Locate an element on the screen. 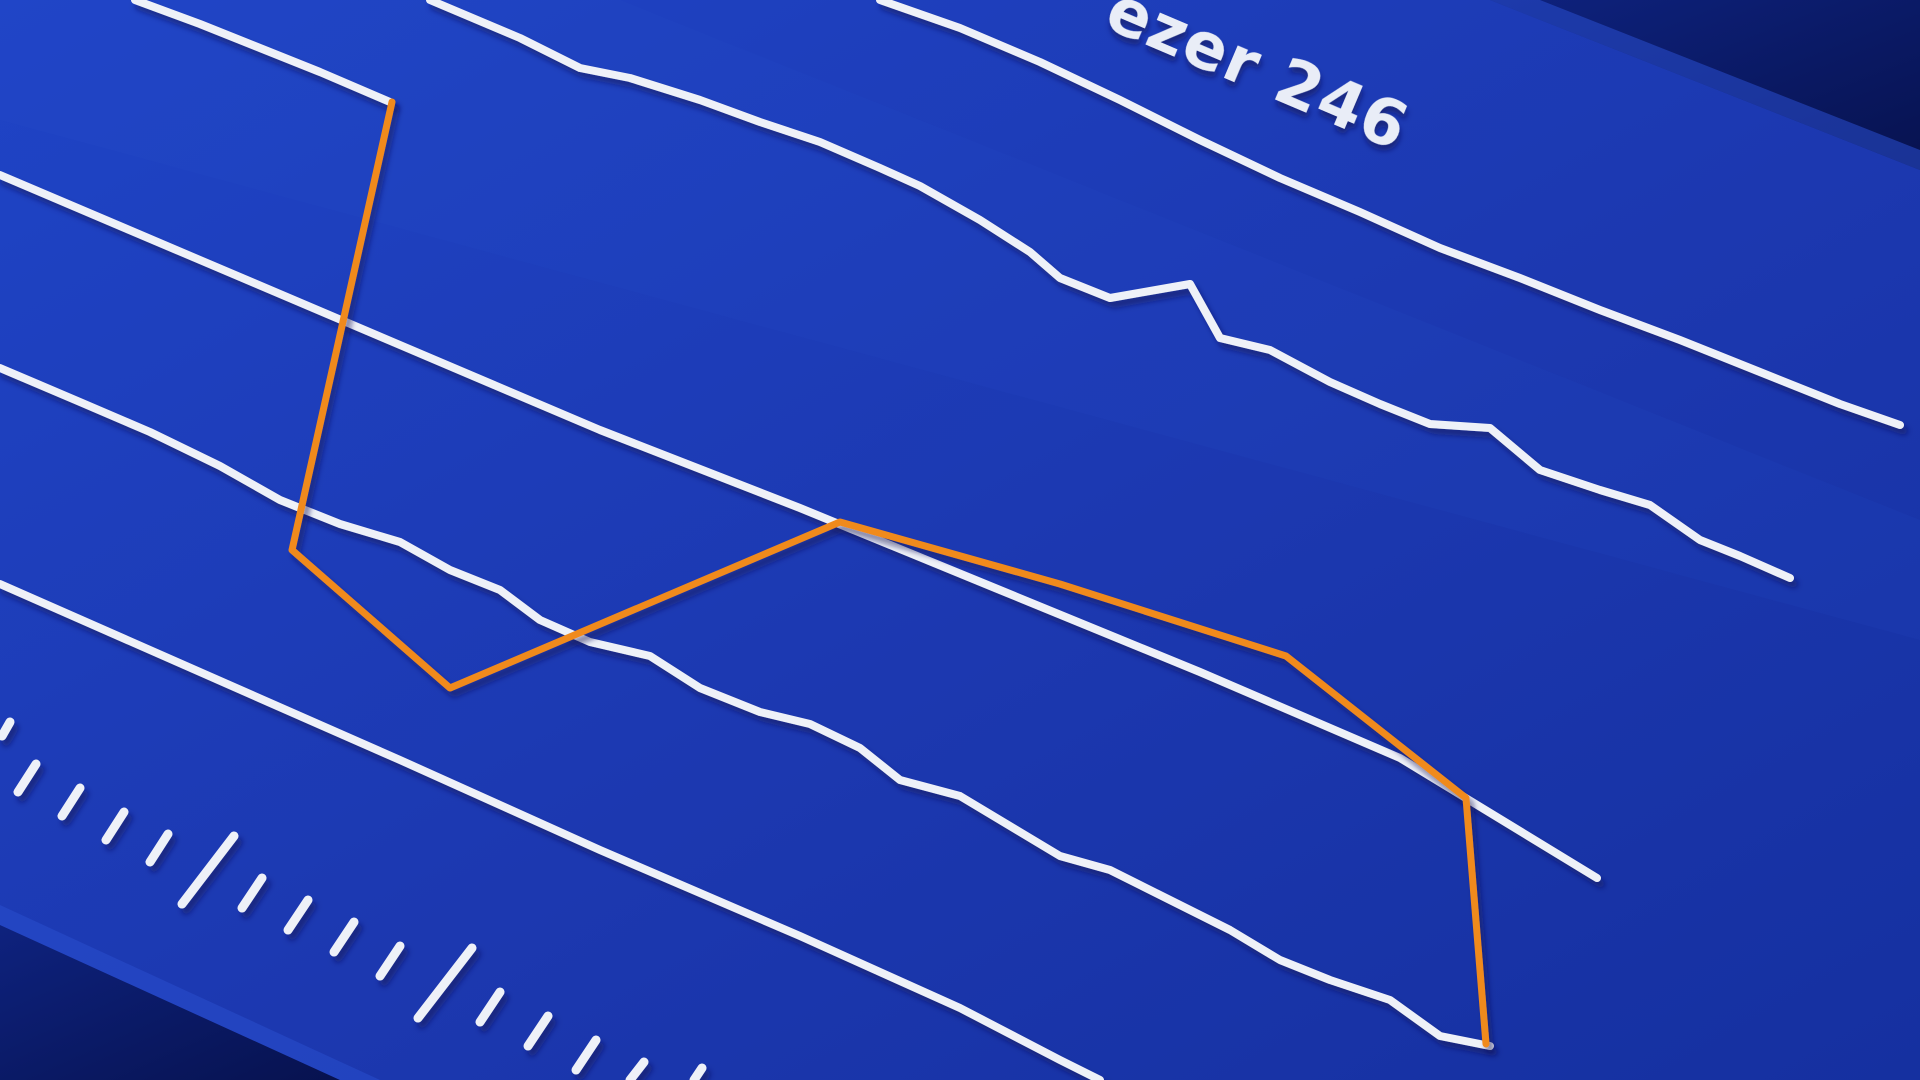 The height and width of the screenshot is (1080, 1920). panel-bevel-top-right is located at coordinates (1705, 85).